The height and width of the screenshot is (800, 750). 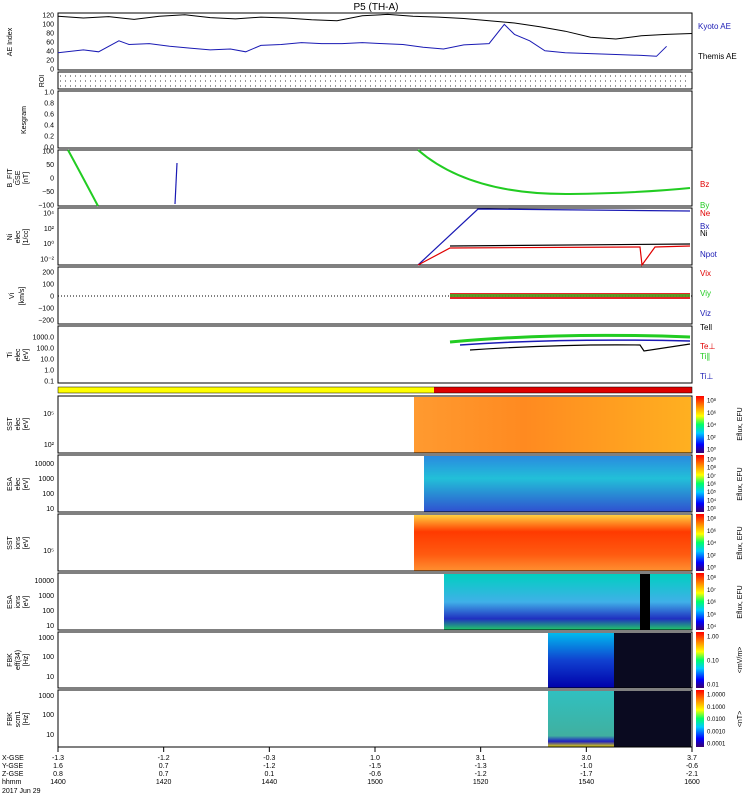 What do you see at coordinates (712, 401) in the screenshot?
I see `colorbar-sst-elec-tick: 10⁸` at bounding box center [712, 401].